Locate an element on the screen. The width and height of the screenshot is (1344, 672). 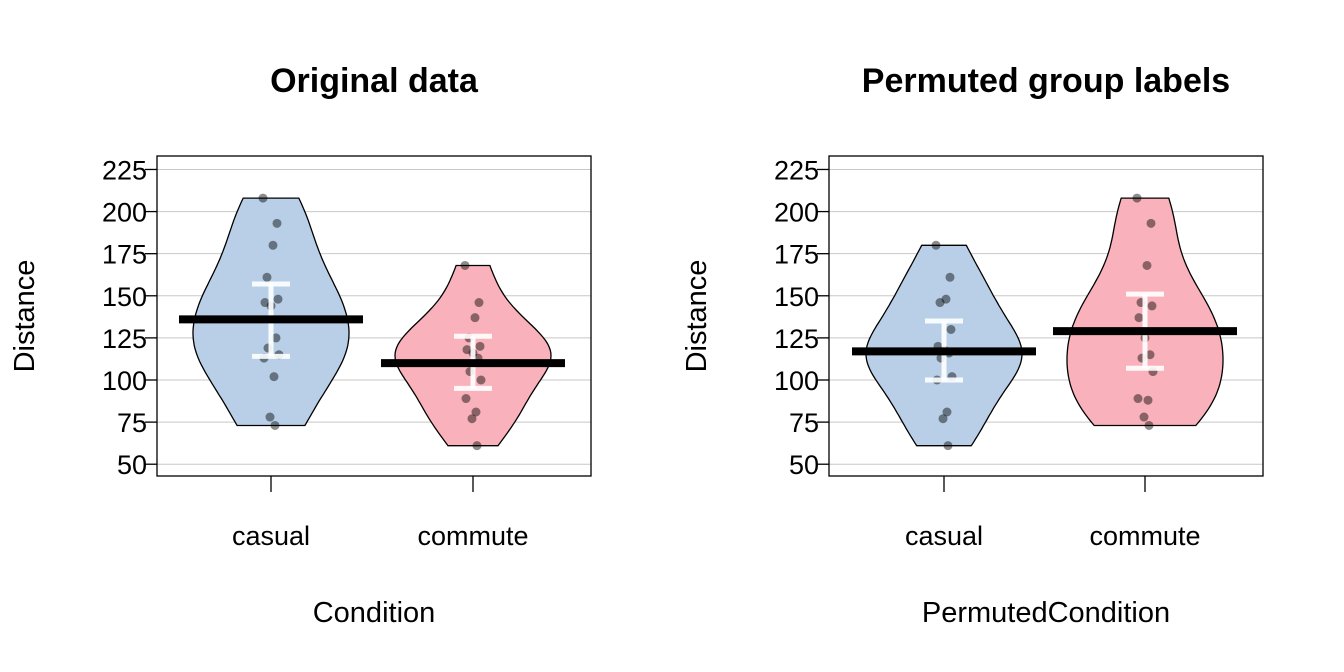
x-axis-label: PermutedCondition is located at coordinates (1046, 613).